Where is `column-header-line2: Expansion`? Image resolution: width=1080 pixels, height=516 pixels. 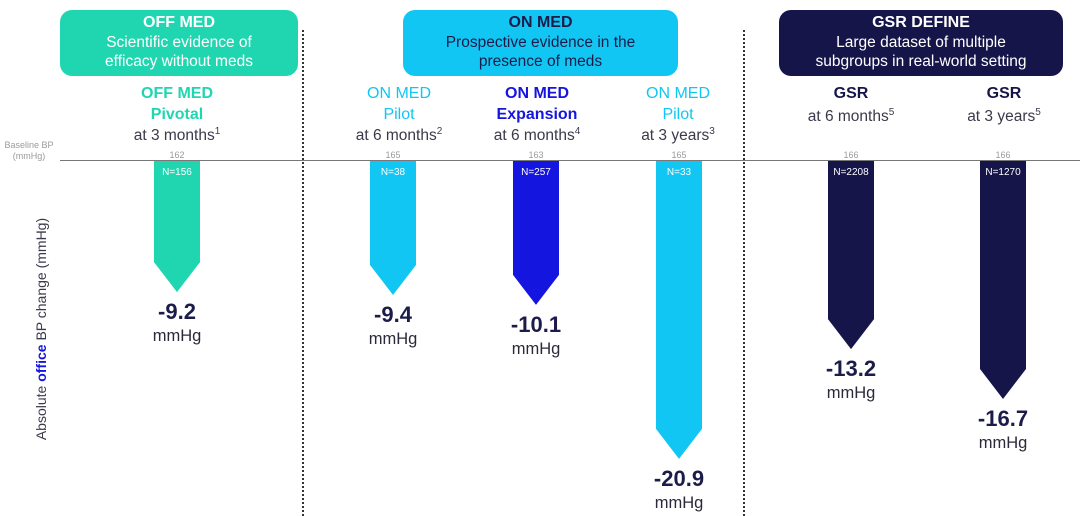
column-header-line2: Expansion is located at coordinates (537, 114).